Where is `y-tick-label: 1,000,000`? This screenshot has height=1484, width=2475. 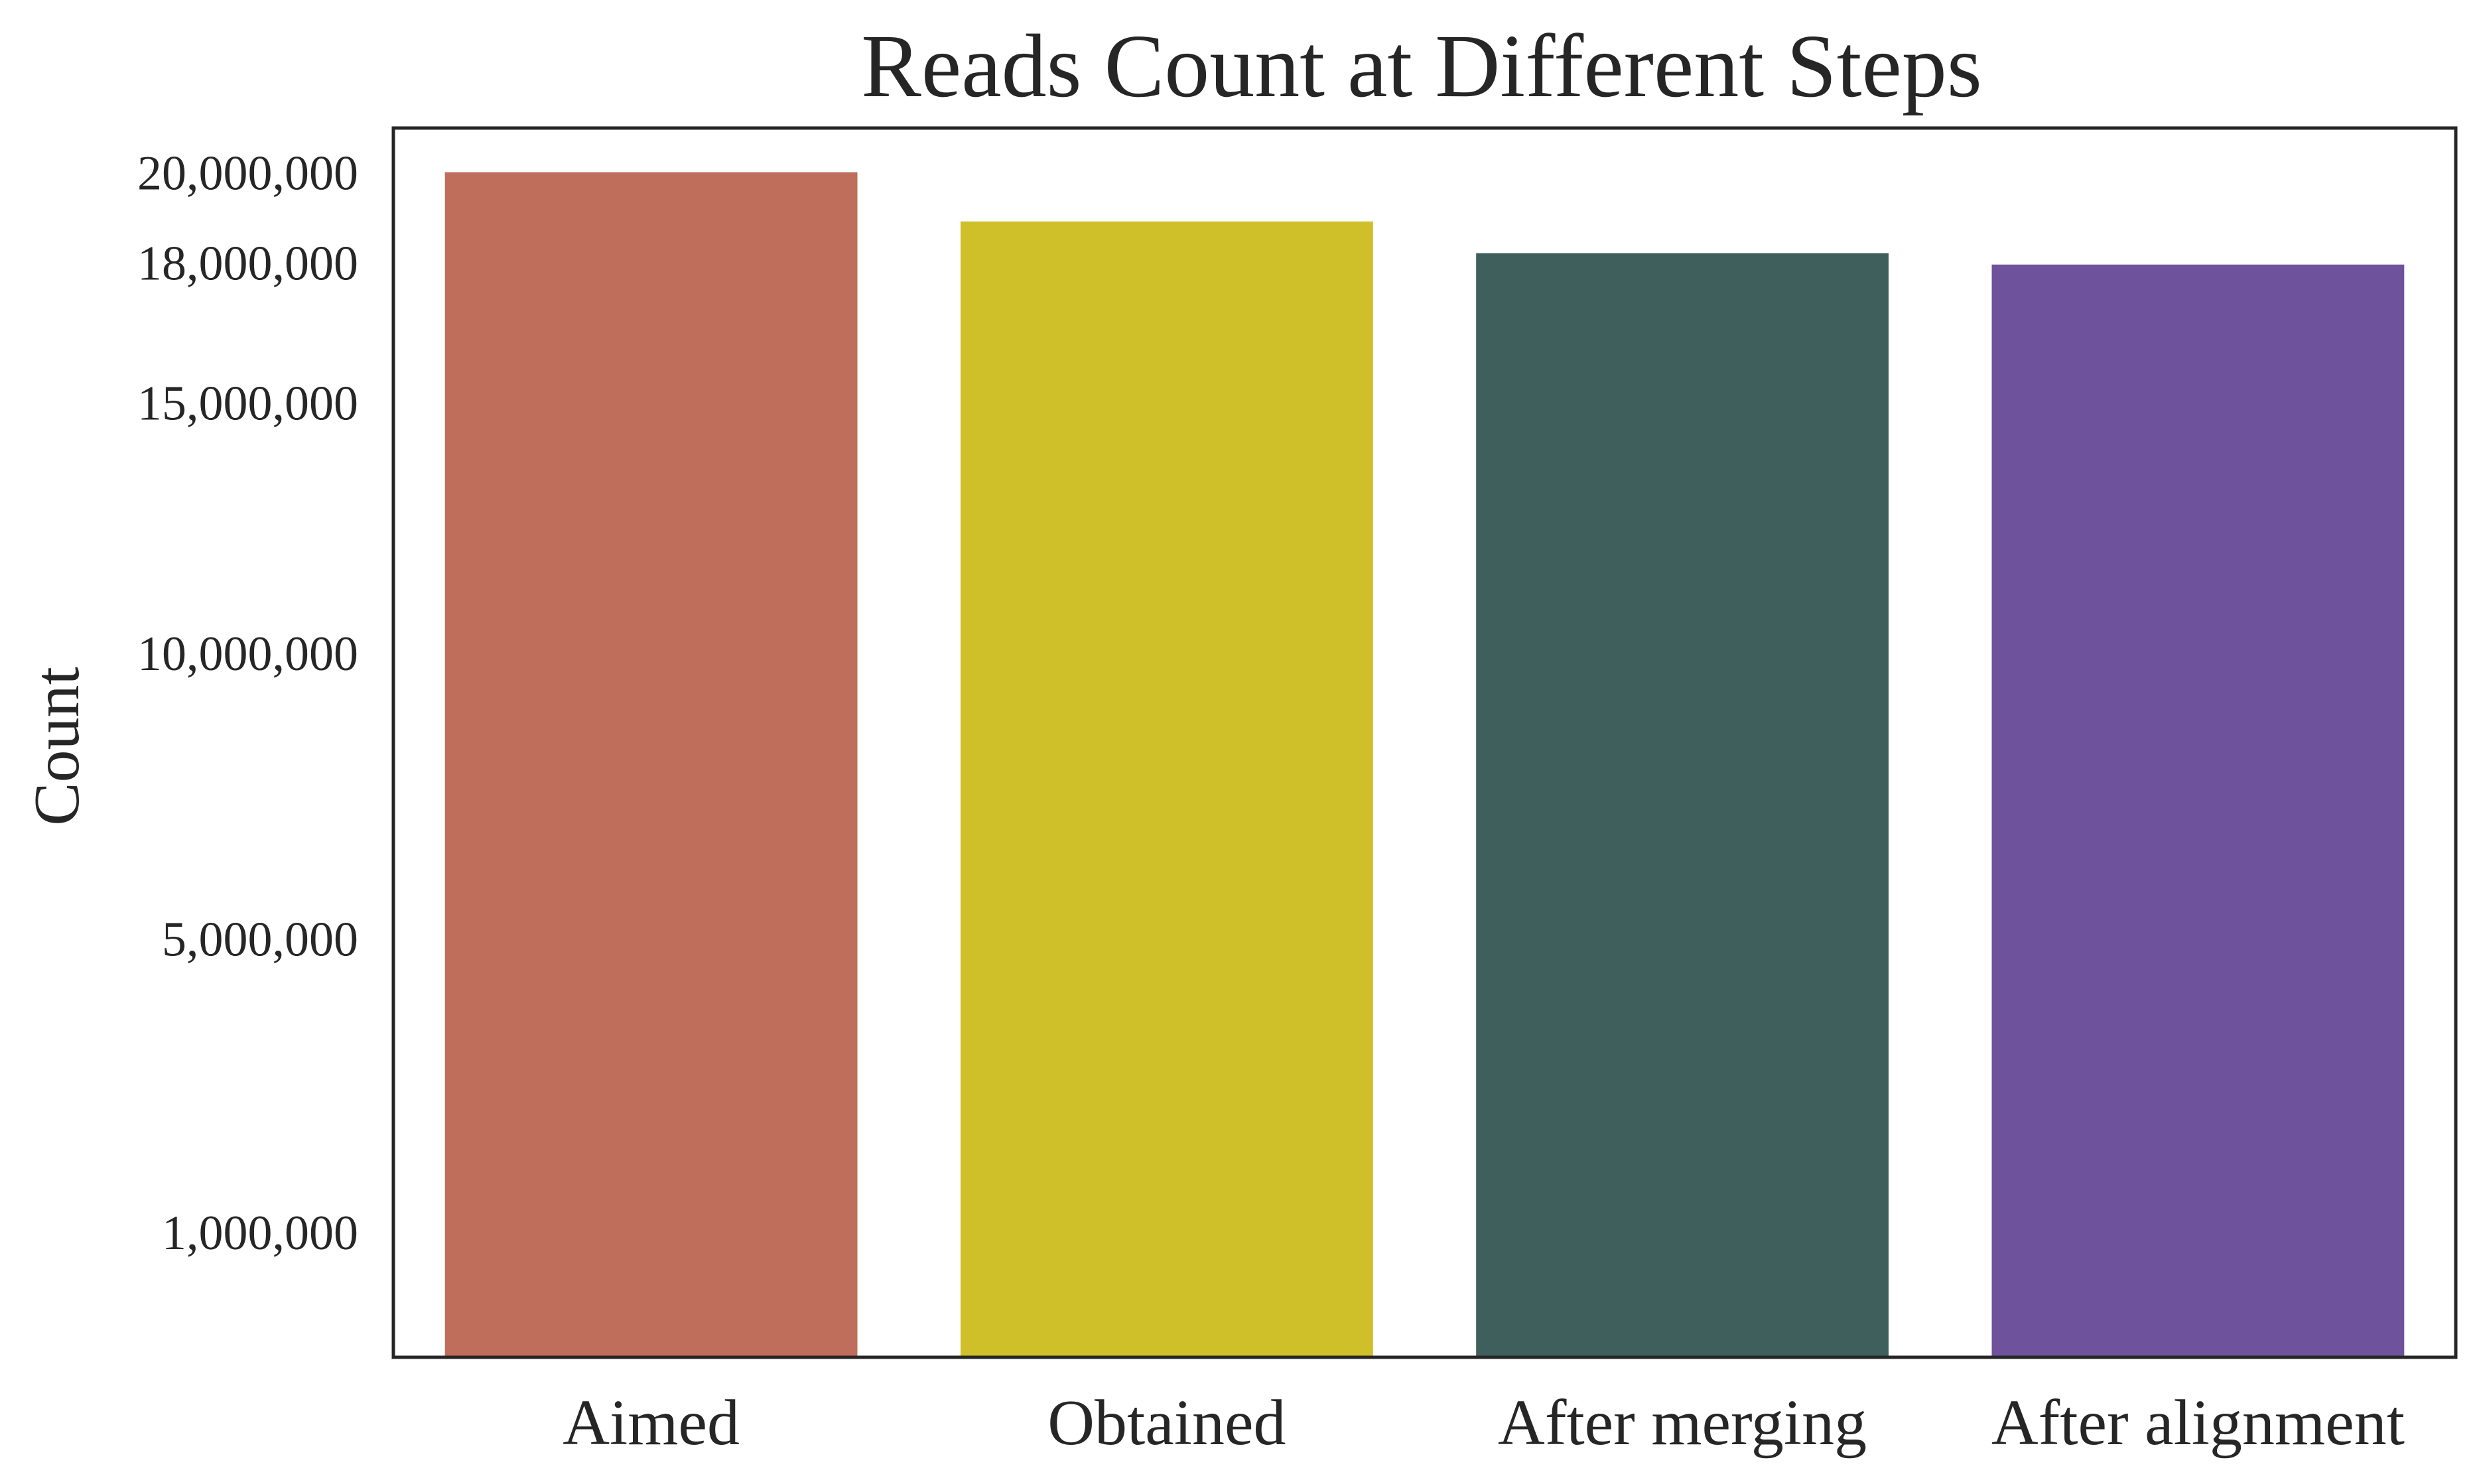
y-tick-label: 1,000,000 is located at coordinates (260, 1233).